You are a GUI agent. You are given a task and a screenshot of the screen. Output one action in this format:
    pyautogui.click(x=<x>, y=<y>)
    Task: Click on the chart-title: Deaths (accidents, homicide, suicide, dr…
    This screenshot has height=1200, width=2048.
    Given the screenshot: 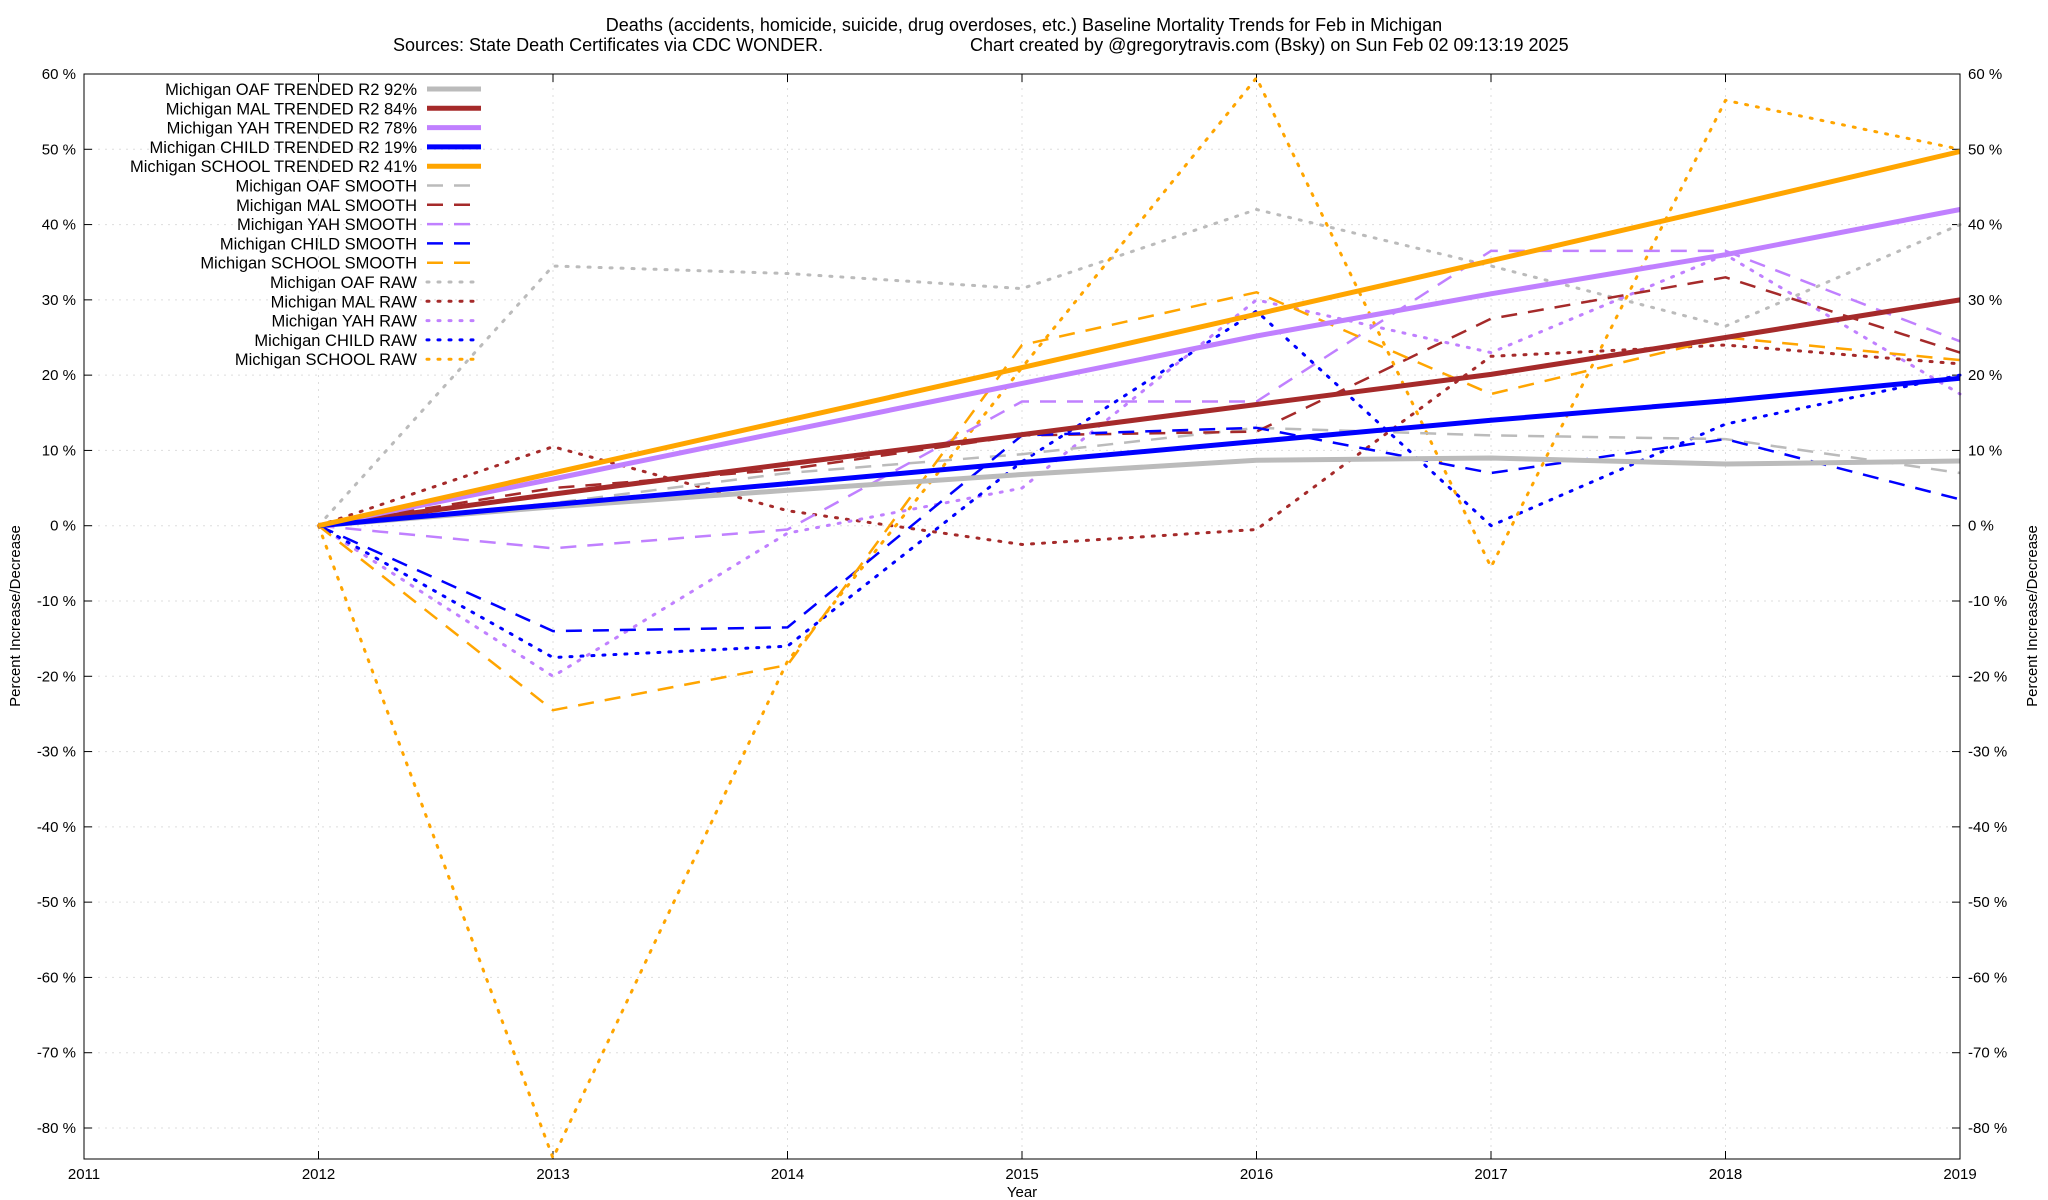 What is the action you would take?
    pyautogui.click(x=1024, y=25)
    